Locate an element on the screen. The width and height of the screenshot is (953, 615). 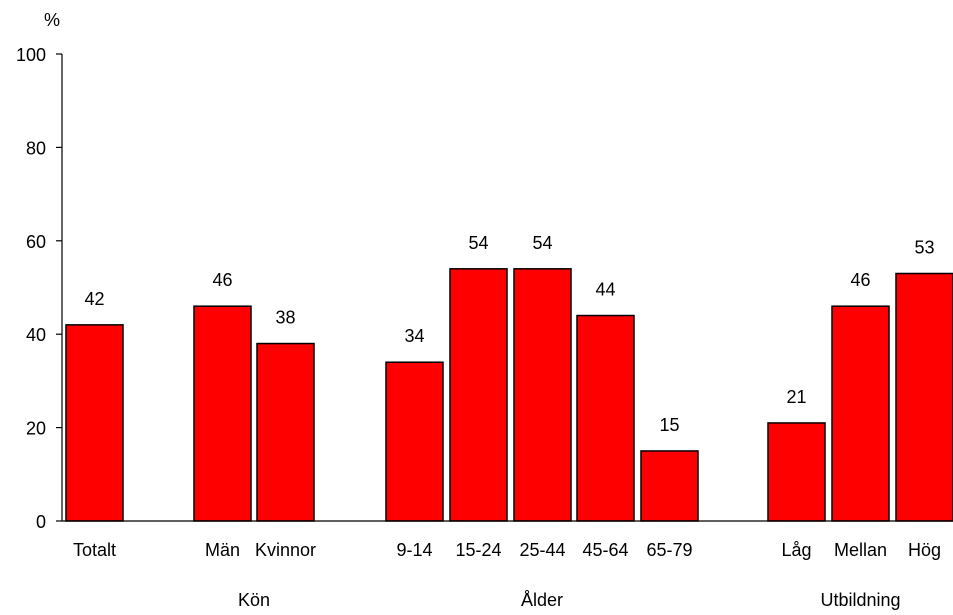
data-label-15-24: 54 is located at coordinates (478, 243).